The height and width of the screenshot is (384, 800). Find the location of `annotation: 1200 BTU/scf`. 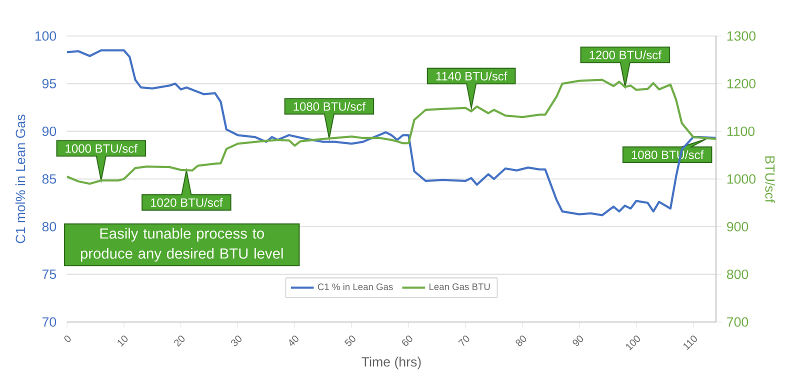

annotation: 1200 BTU/scf is located at coordinates (626, 55).